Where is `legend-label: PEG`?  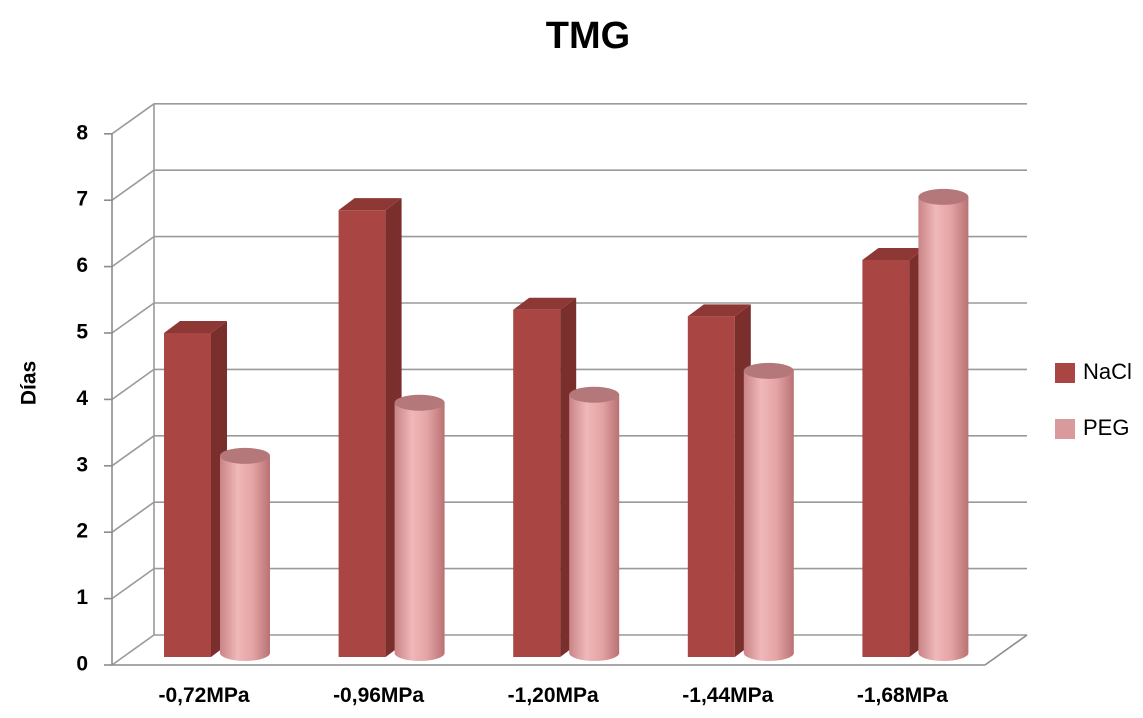
legend-label: PEG is located at coordinates (1106, 427).